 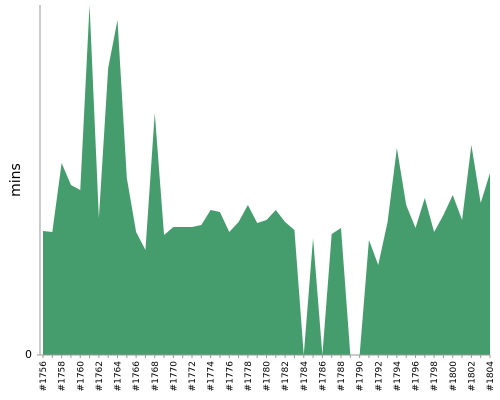 What do you see at coordinates (119, 376) in the screenshot?
I see `x-tick-label: #1764` at bounding box center [119, 376].